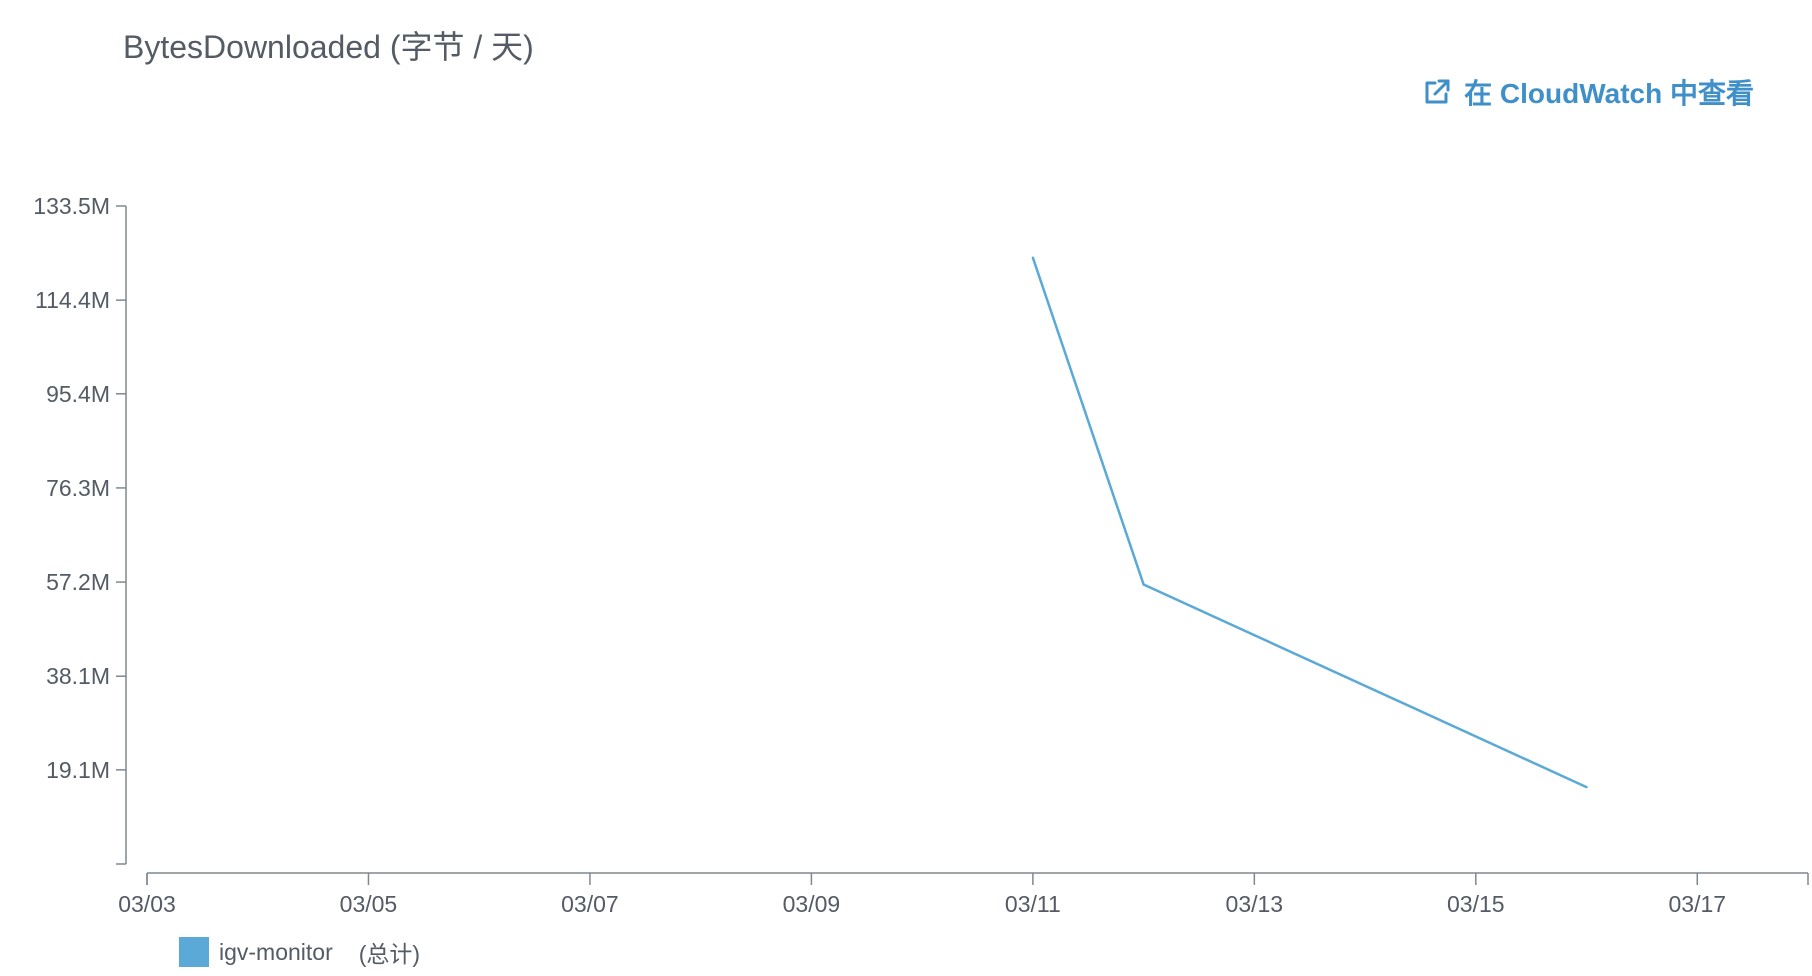  I want to click on y-axis: 133.5M 114.4M 95.4M 76.3M 57.2M 38.1M 19.1M, so click(80, 529).